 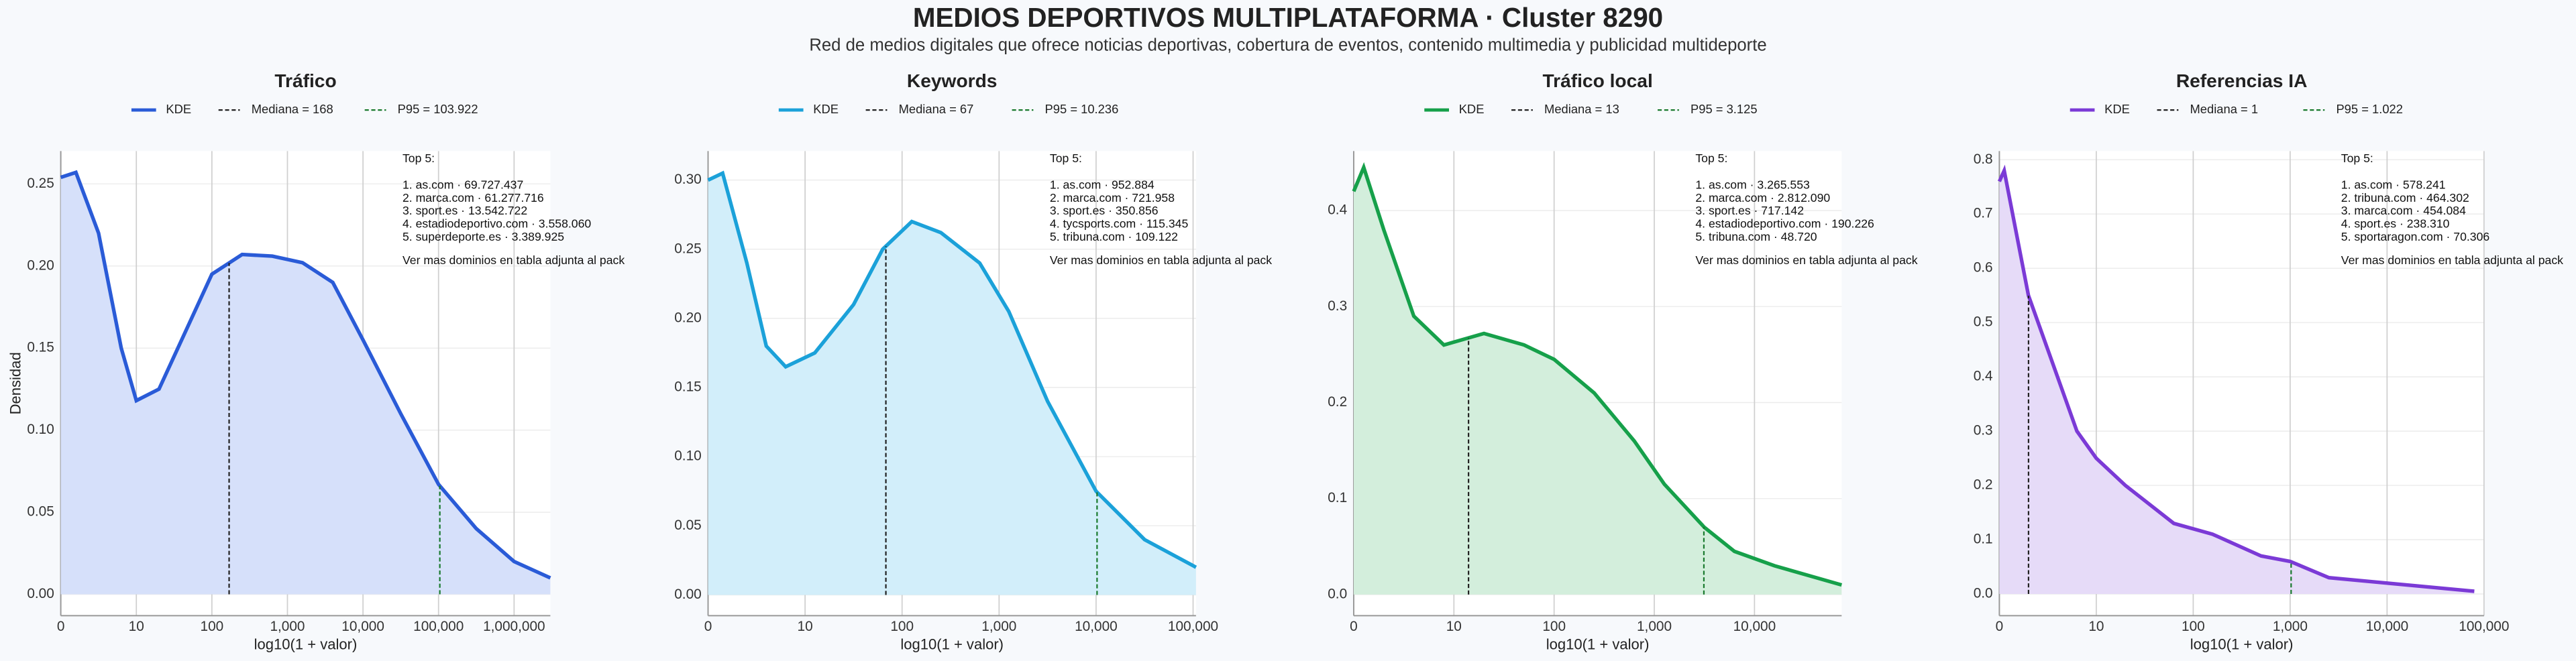 What do you see at coordinates (1752, 184) in the screenshot?
I see `annotation-item: 1. as.com · 3.265.553` at bounding box center [1752, 184].